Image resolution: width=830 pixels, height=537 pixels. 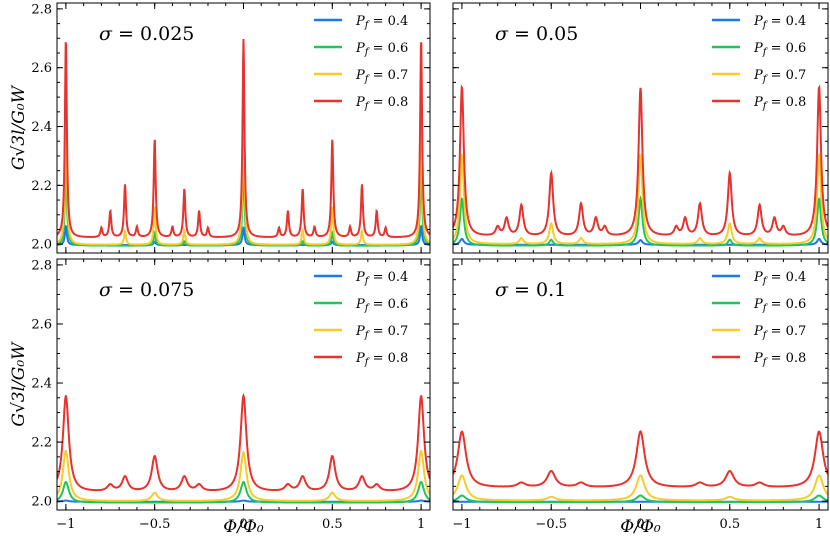 I want to click on sigma-annotation: σ = 0.025, so click(x=146, y=34).